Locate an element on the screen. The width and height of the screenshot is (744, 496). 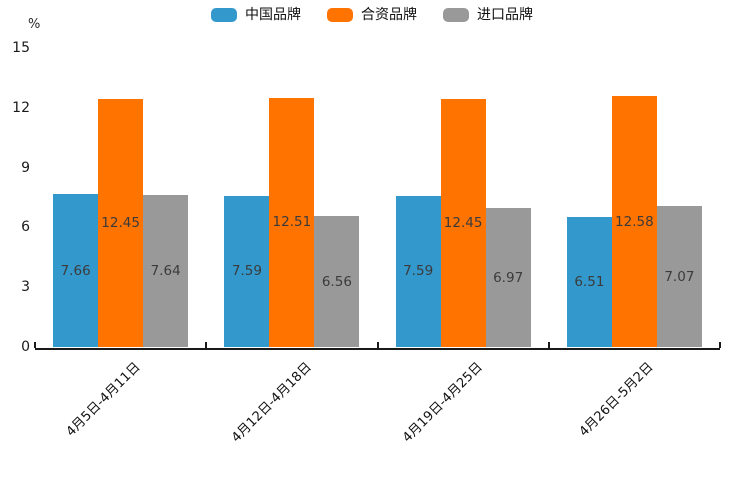
y-tick-label: 15 is located at coordinates (21, 48).